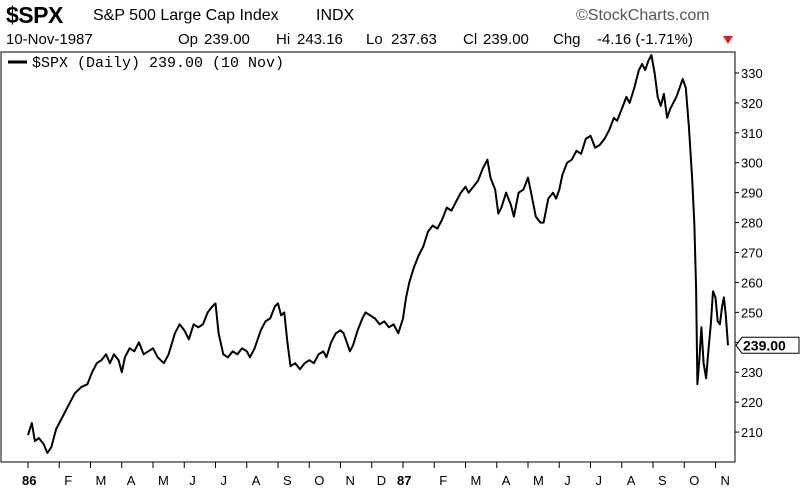 This screenshot has height=494, width=800. What do you see at coordinates (158, 63) in the screenshot?
I see `legend-label: $SPX (Daily) 239.00 (10 Nov)` at bounding box center [158, 63].